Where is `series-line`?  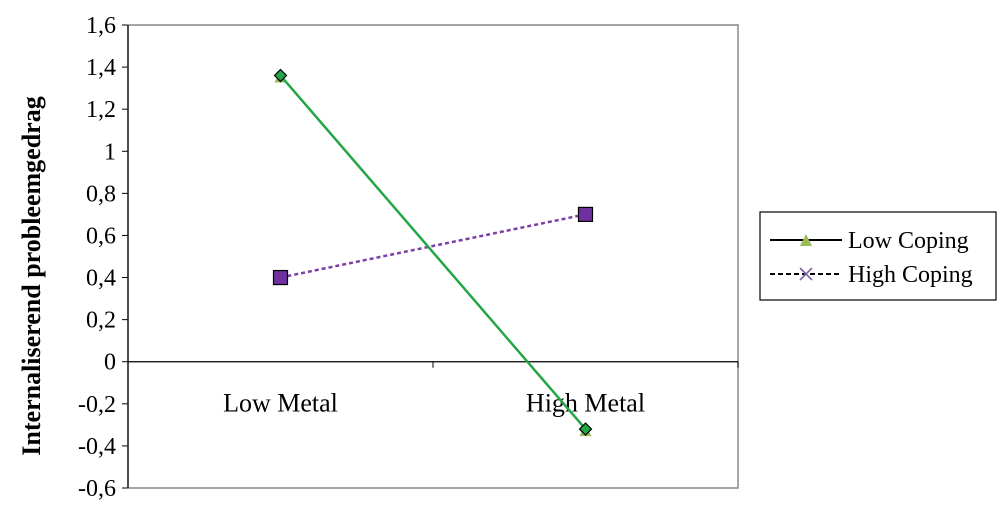
series-line is located at coordinates (433, 246).